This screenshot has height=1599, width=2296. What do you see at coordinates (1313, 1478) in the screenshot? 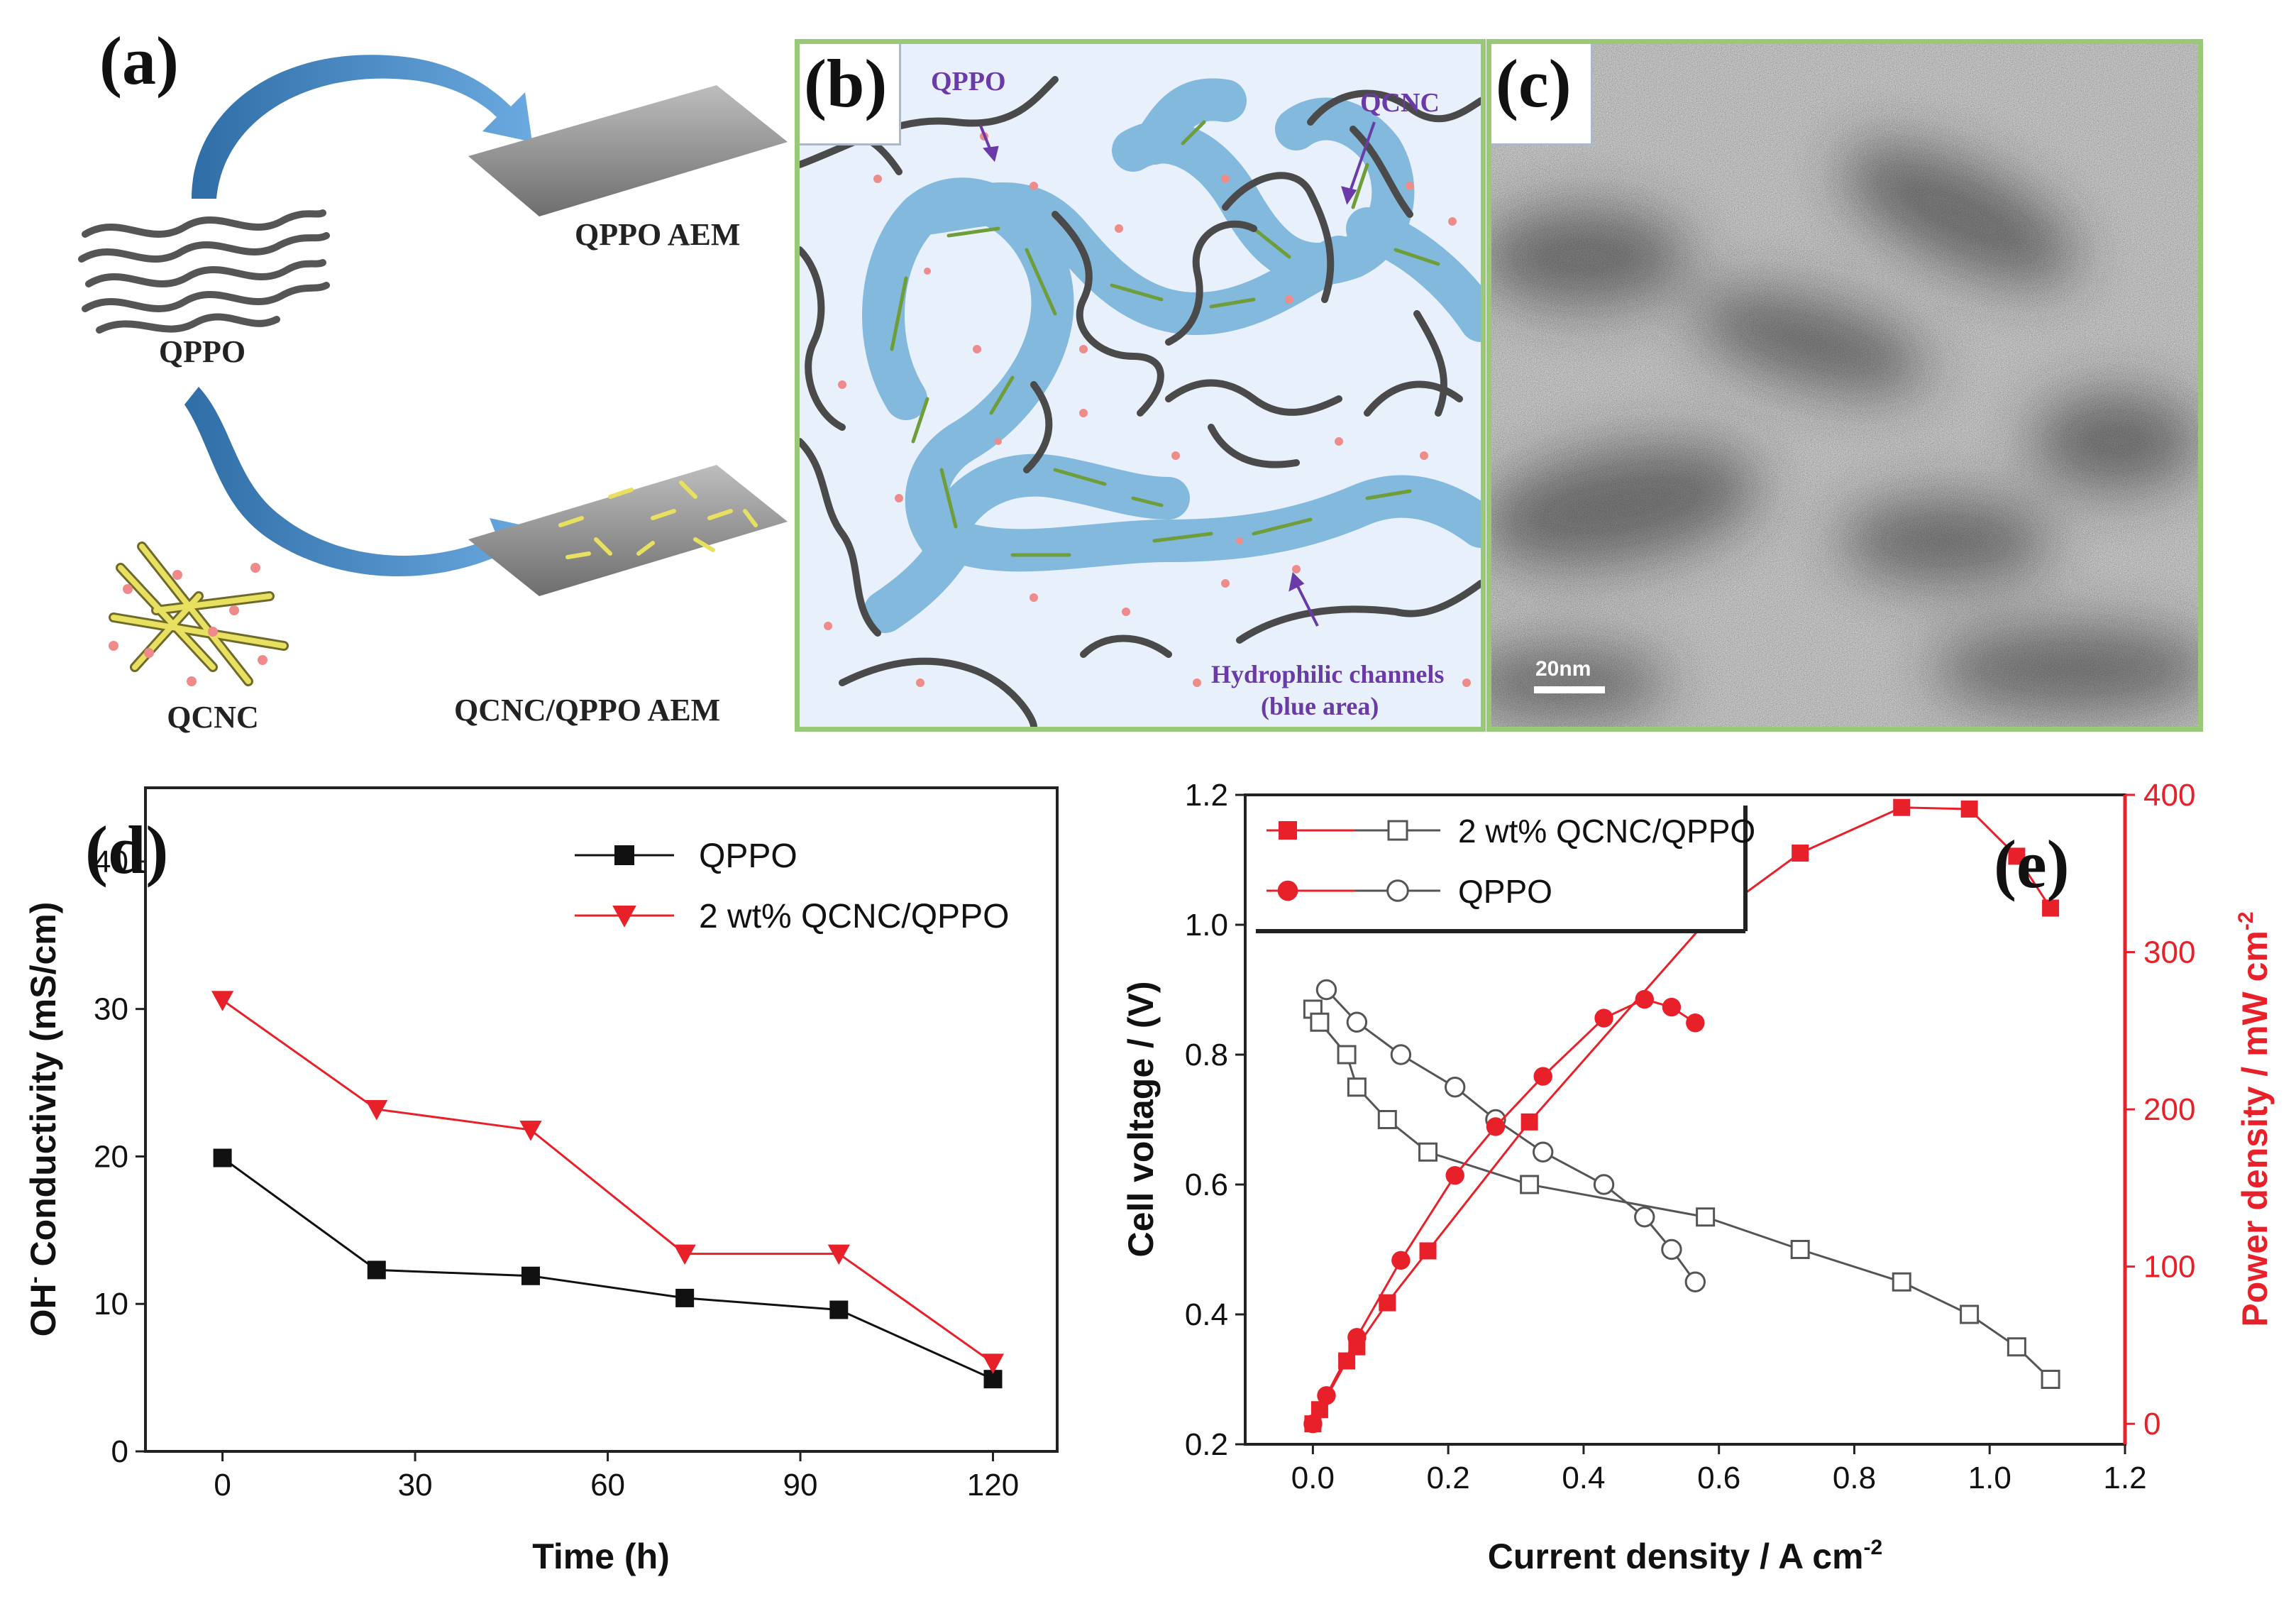
I see `chart-e-xtick-label: 0.0` at bounding box center [1313, 1478].